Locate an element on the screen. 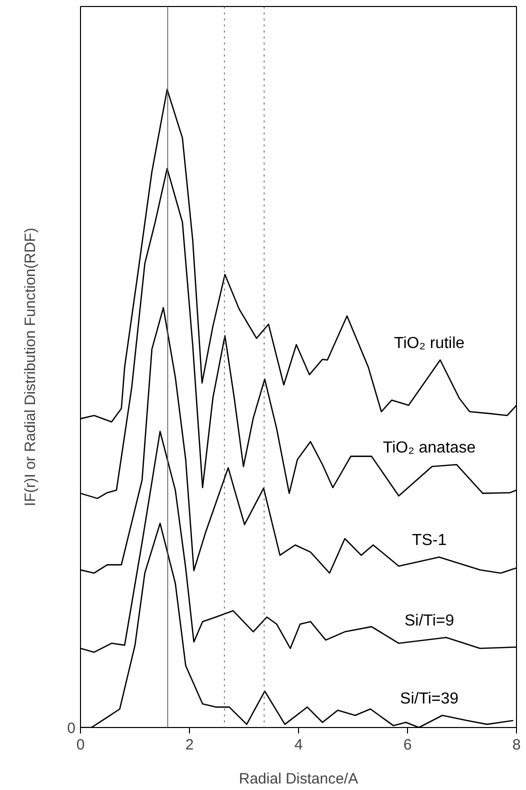  y-axis-title: IF(r)I or Radial Distribution Function(RDF) is located at coordinates (31, 367).